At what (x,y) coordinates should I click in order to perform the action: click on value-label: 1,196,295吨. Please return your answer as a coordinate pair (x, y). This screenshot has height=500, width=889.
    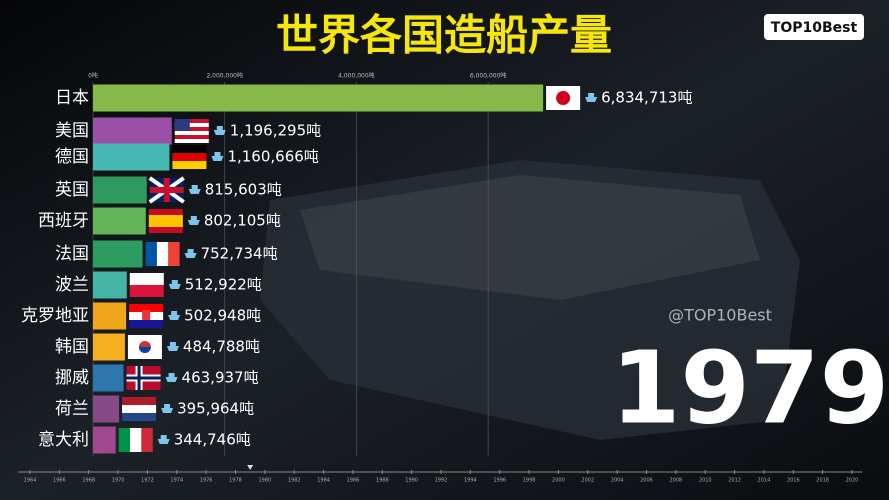
    Looking at the image, I should click on (275, 131).